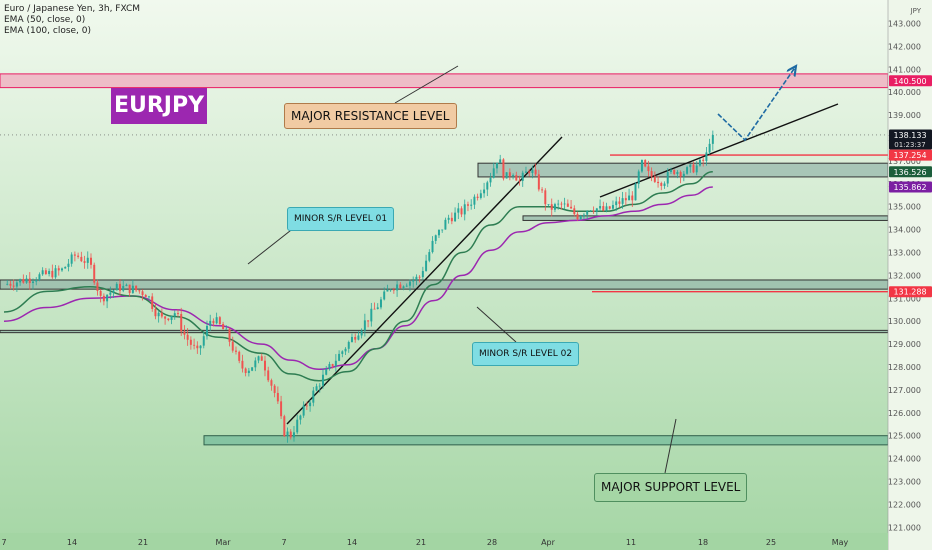 The height and width of the screenshot is (550, 932). I want to click on y-tick-label: 126.000, so click(904, 413).